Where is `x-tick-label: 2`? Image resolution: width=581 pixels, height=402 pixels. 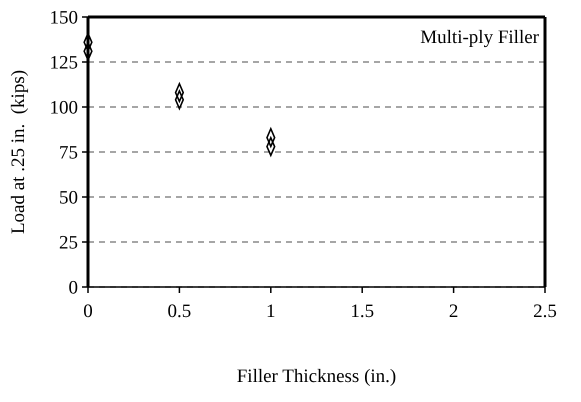 x-tick-label: 2 is located at coordinates (453, 311).